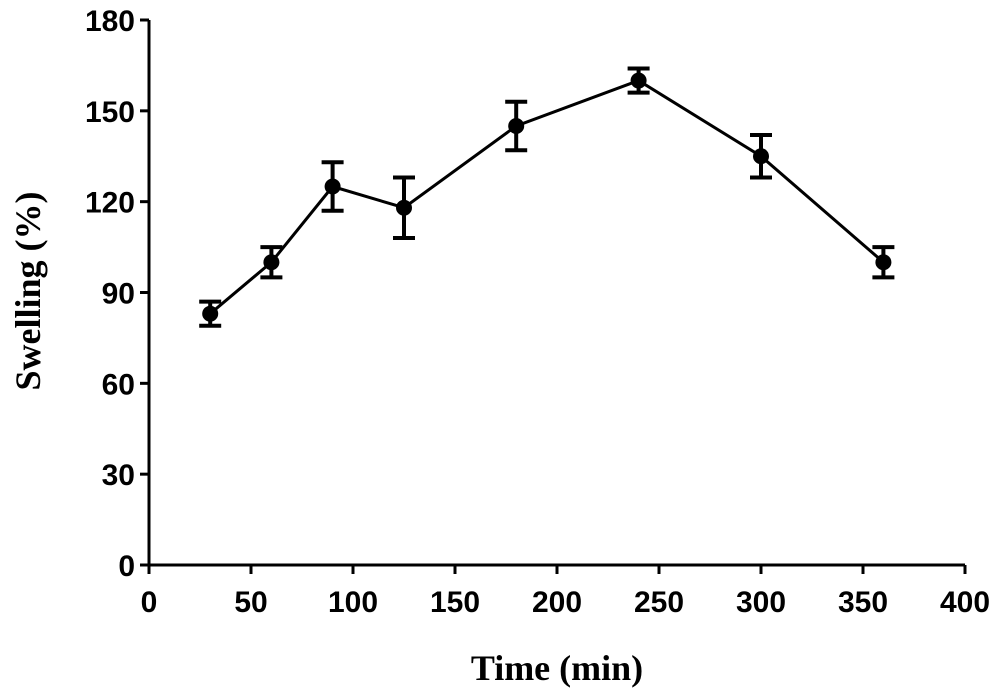 The width and height of the screenshot is (1000, 698). What do you see at coordinates (455, 602) in the screenshot?
I see `x-tick-label: 150` at bounding box center [455, 602].